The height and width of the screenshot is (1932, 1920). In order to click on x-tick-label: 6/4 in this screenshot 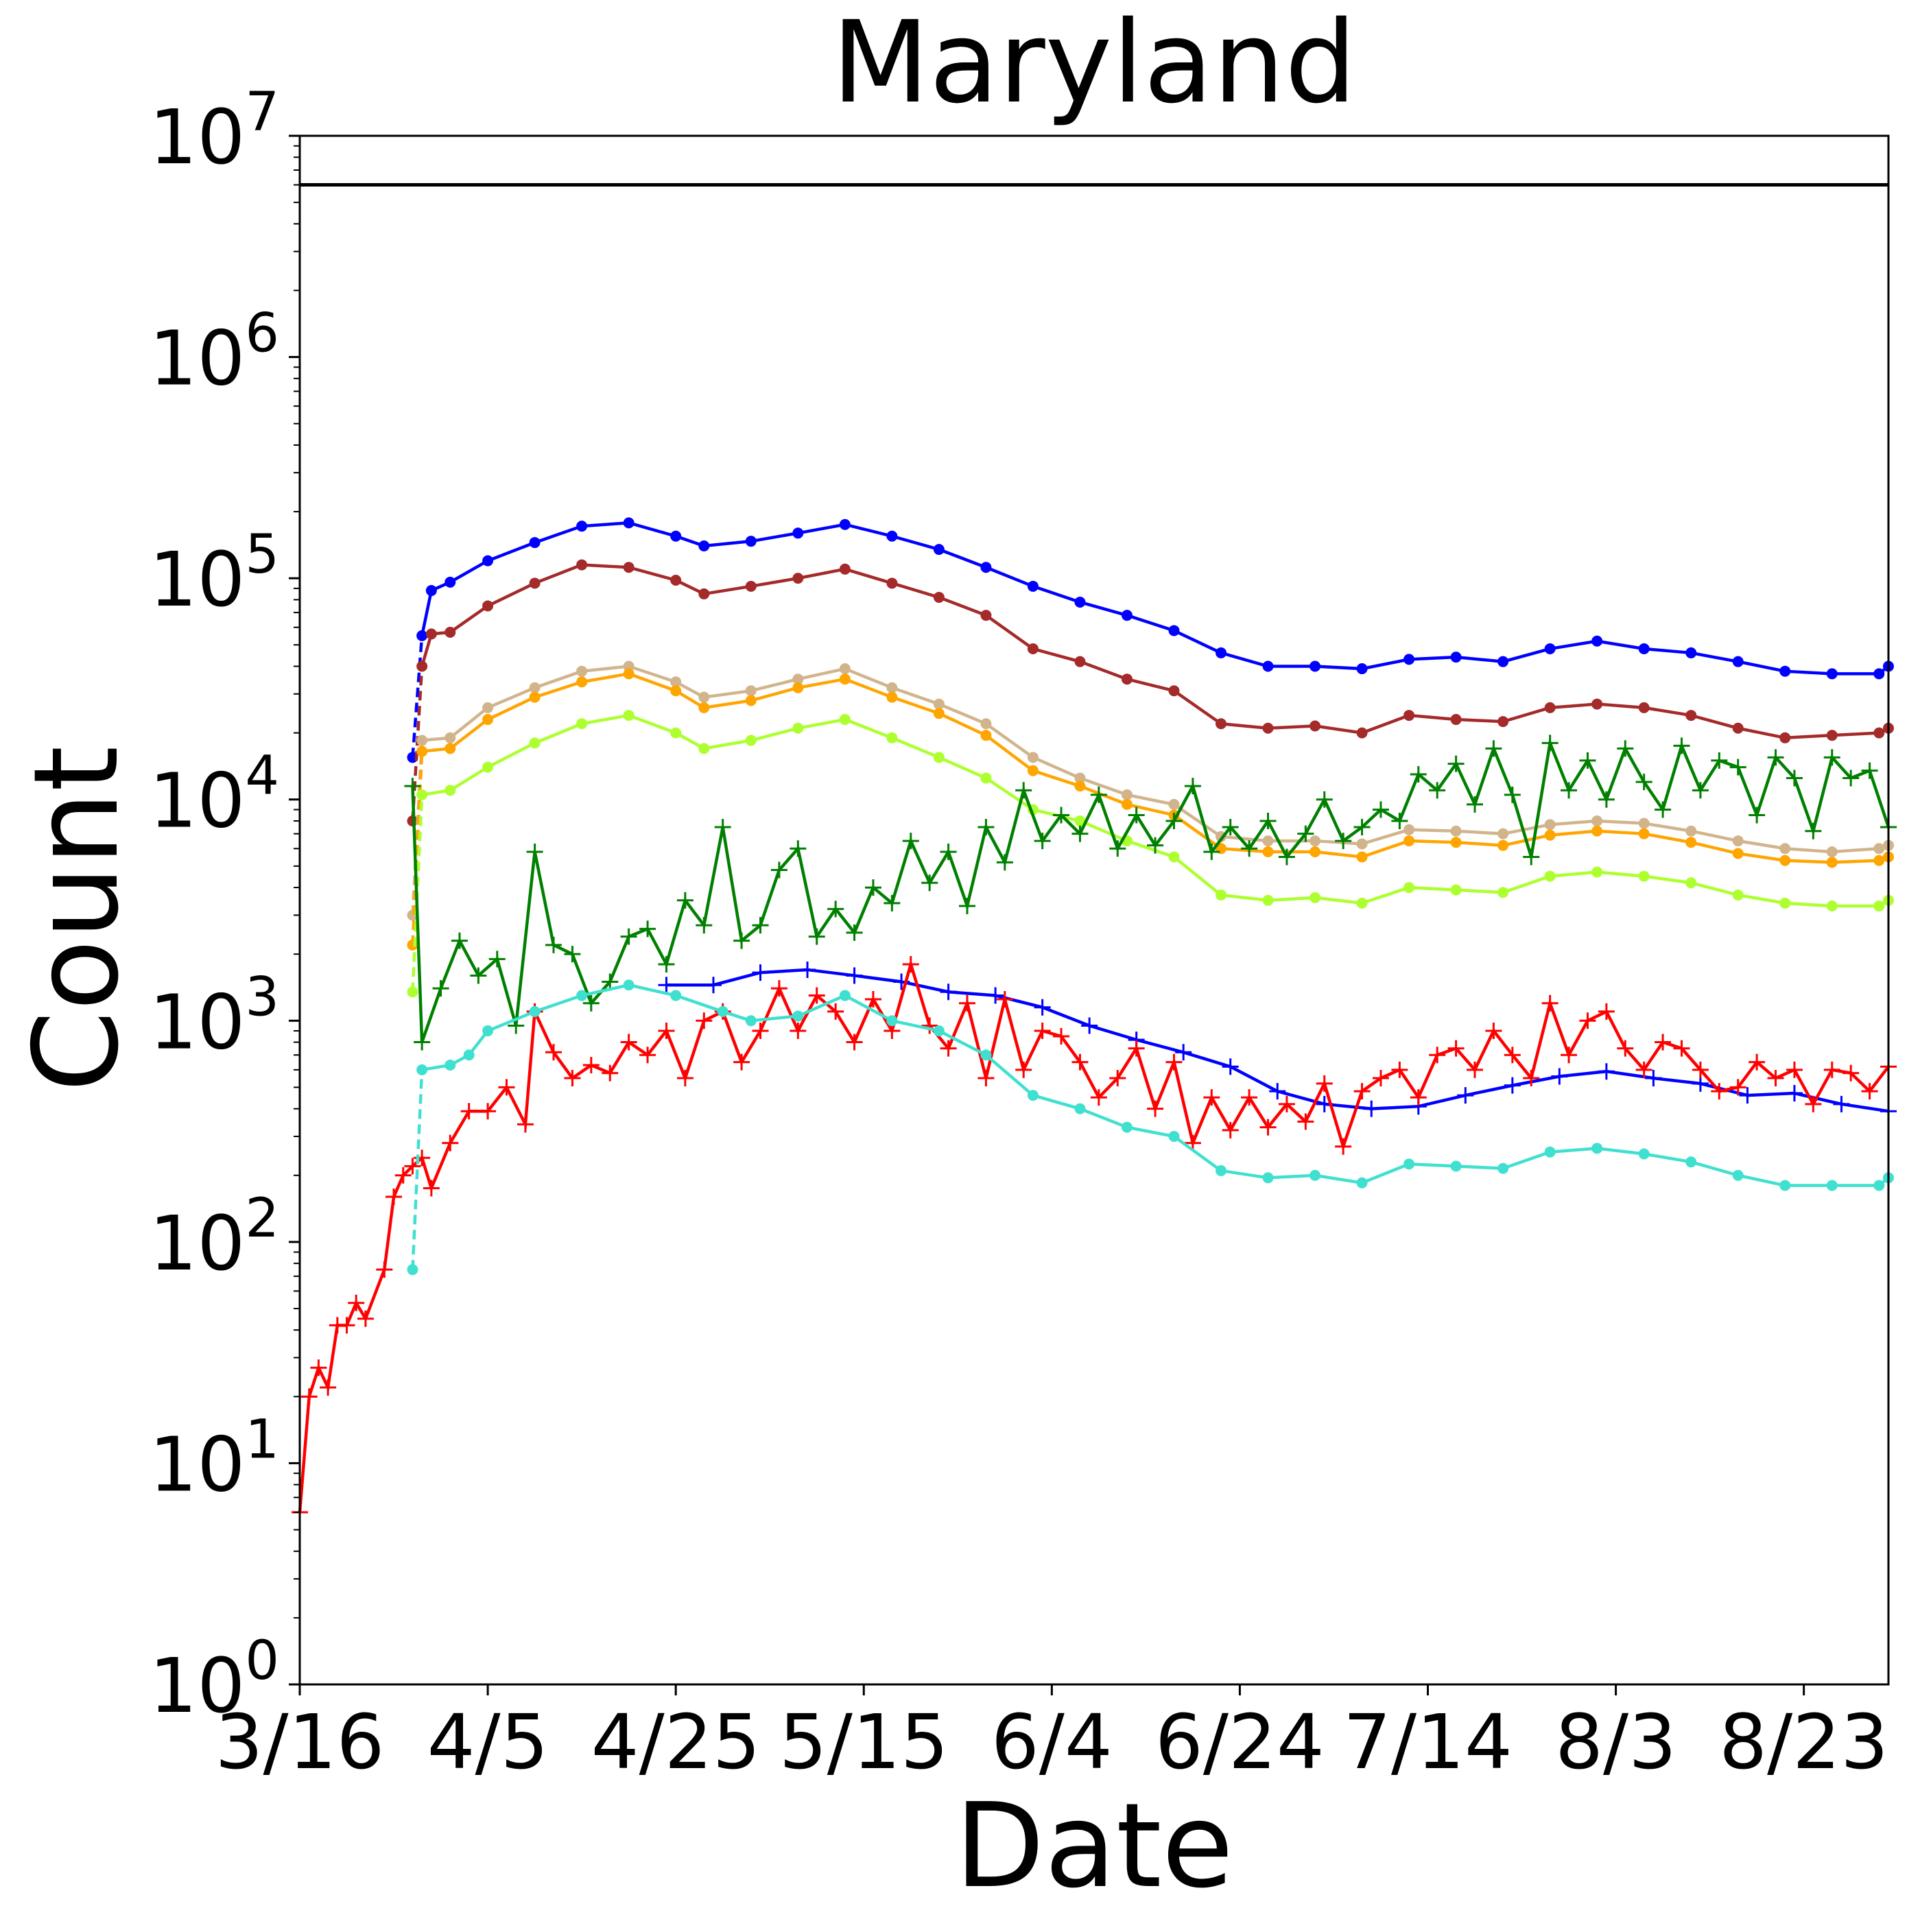, I will do `click(1052, 1742)`.